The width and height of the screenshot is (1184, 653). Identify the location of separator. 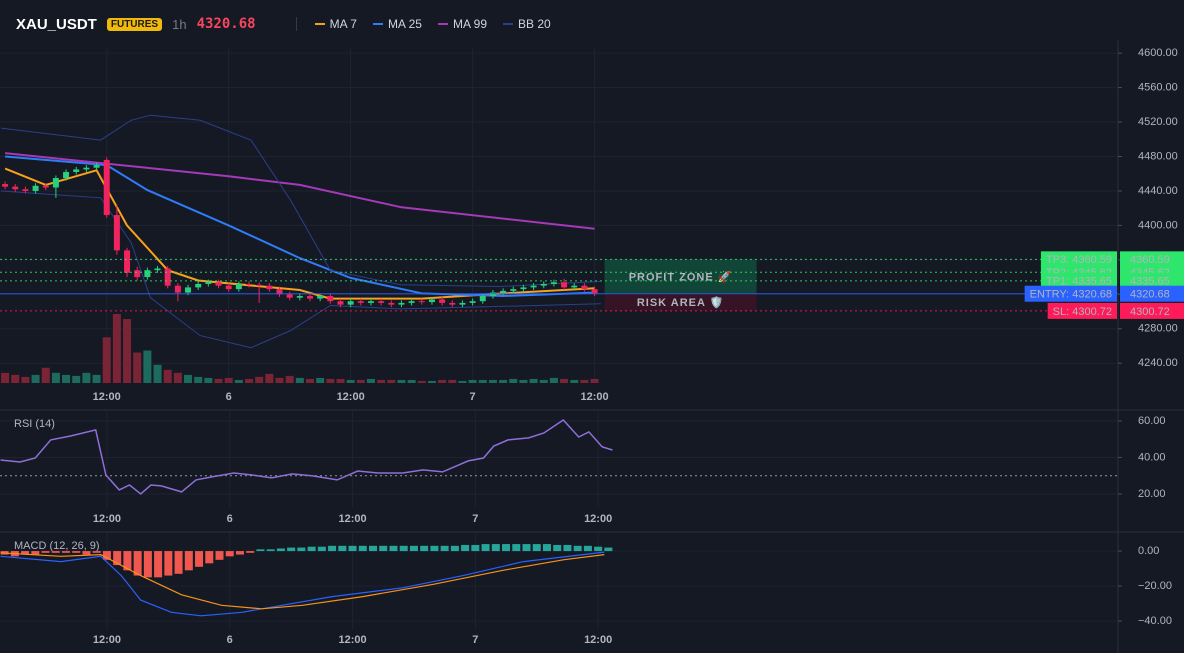
(296, 24).